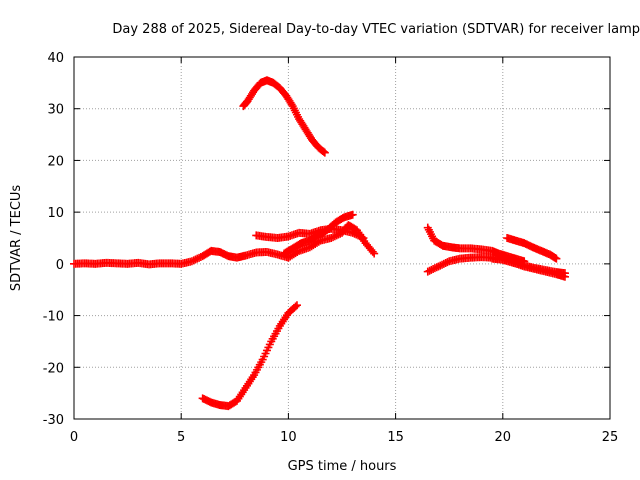  I want to click on y-tick-label: -20, so click(53, 368).